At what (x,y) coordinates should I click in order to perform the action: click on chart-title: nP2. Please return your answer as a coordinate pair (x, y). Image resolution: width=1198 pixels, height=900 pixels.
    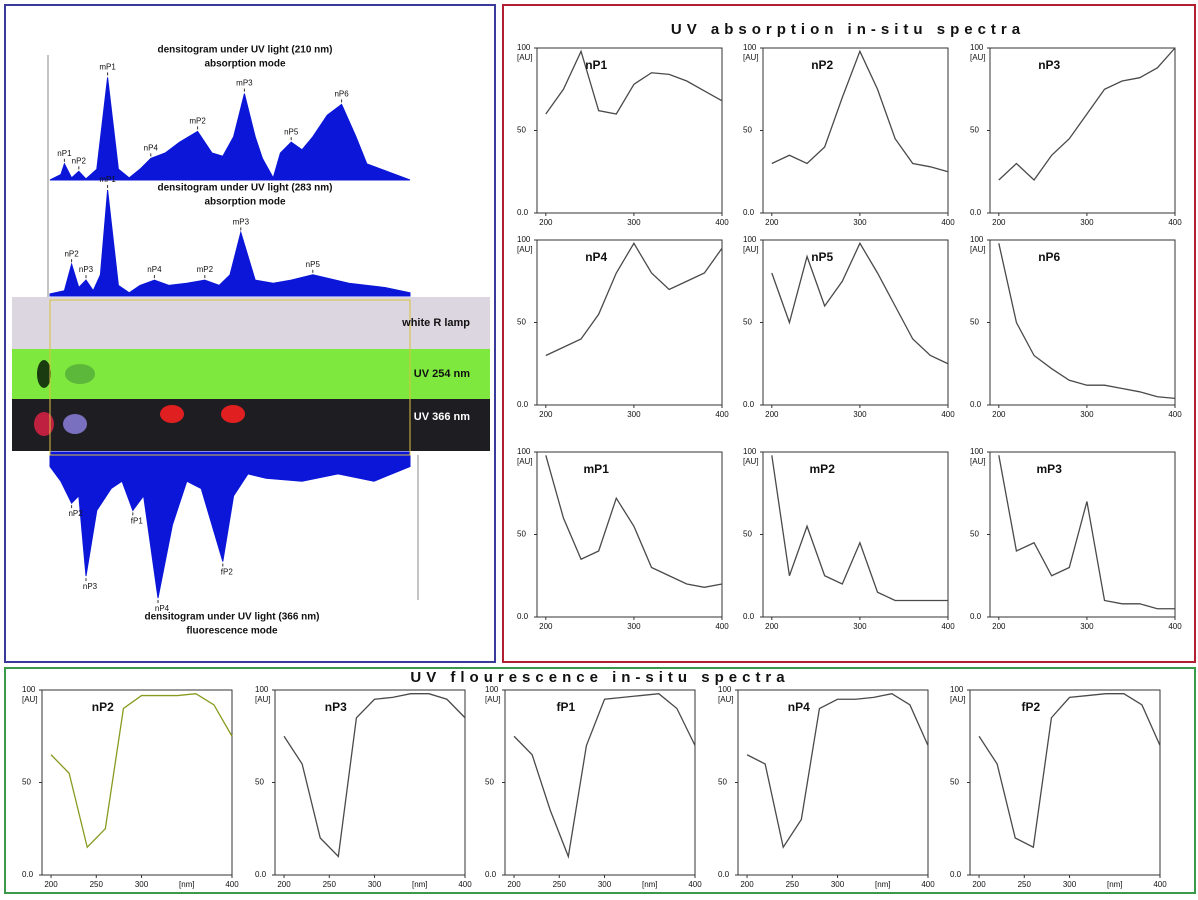
    Looking at the image, I should click on (103, 707).